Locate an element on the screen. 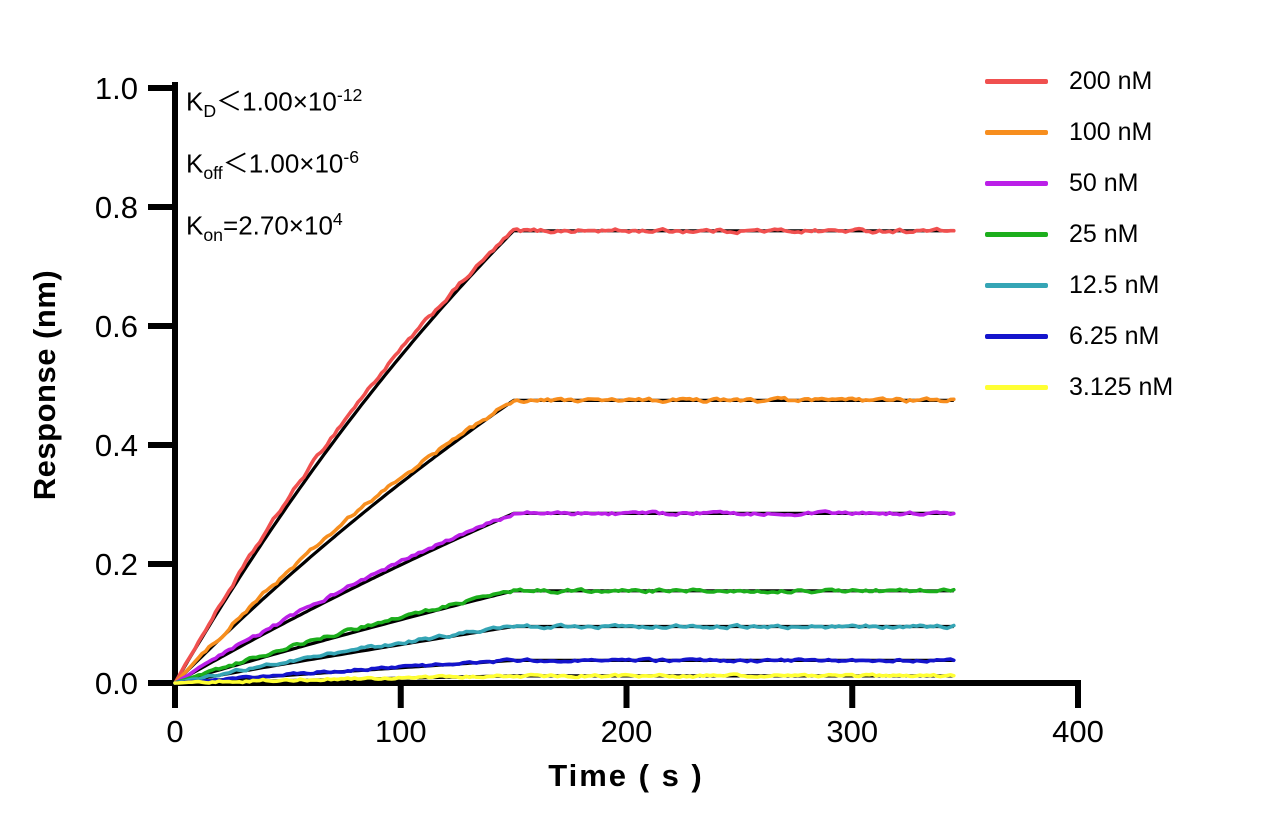 The image size is (1265, 836). kinetics-annotation: KD＜1.00×10-12 Koff＜1.00×10-6 Kon=2.70×104 is located at coordinates (274, 165).